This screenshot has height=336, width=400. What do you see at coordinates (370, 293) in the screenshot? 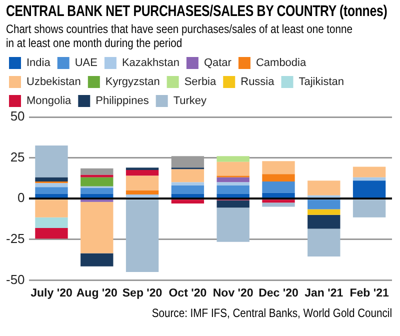
I see `x-tick-label: Feb '21` at bounding box center [370, 293].